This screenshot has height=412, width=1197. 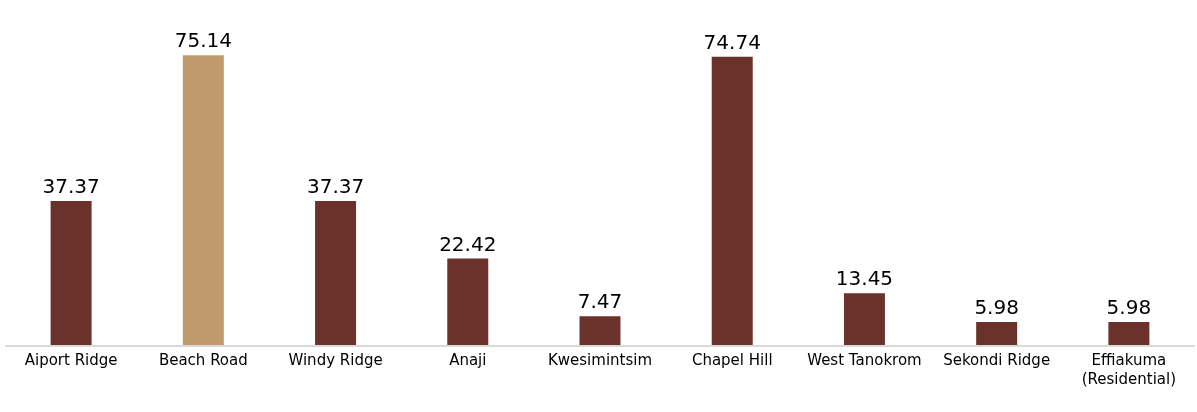 What do you see at coordinates (600, 301) in the screenshot?
I see `data-label: 7.47` at bounding box center [600, 301].